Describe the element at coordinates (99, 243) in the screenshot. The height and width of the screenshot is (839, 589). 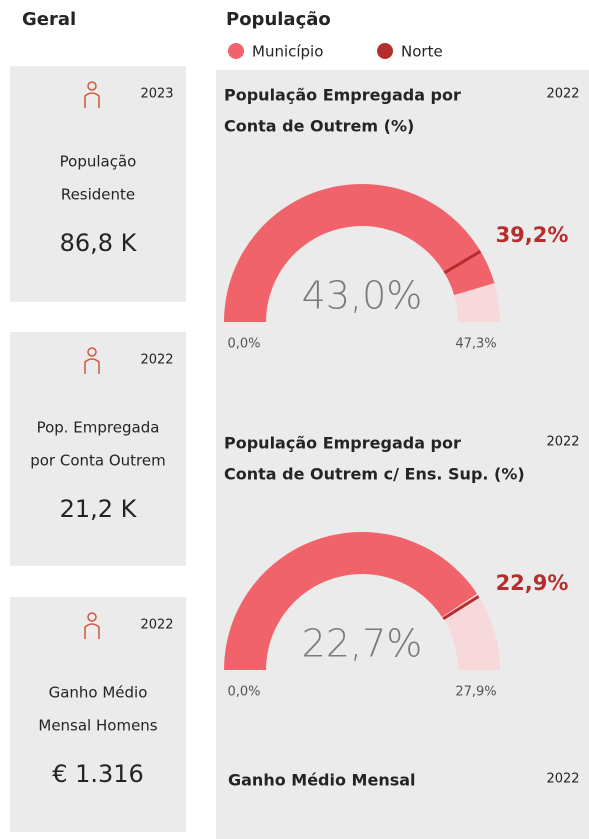
I see `card-value: 86,8 K` at that location.